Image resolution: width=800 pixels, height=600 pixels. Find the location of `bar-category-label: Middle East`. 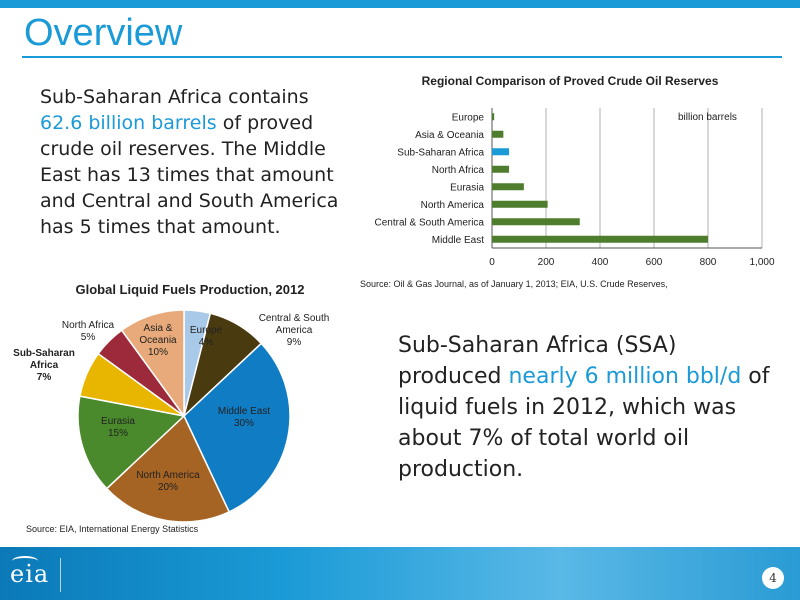

bar-category-label: Middle East is located at coordinates (458, 240).